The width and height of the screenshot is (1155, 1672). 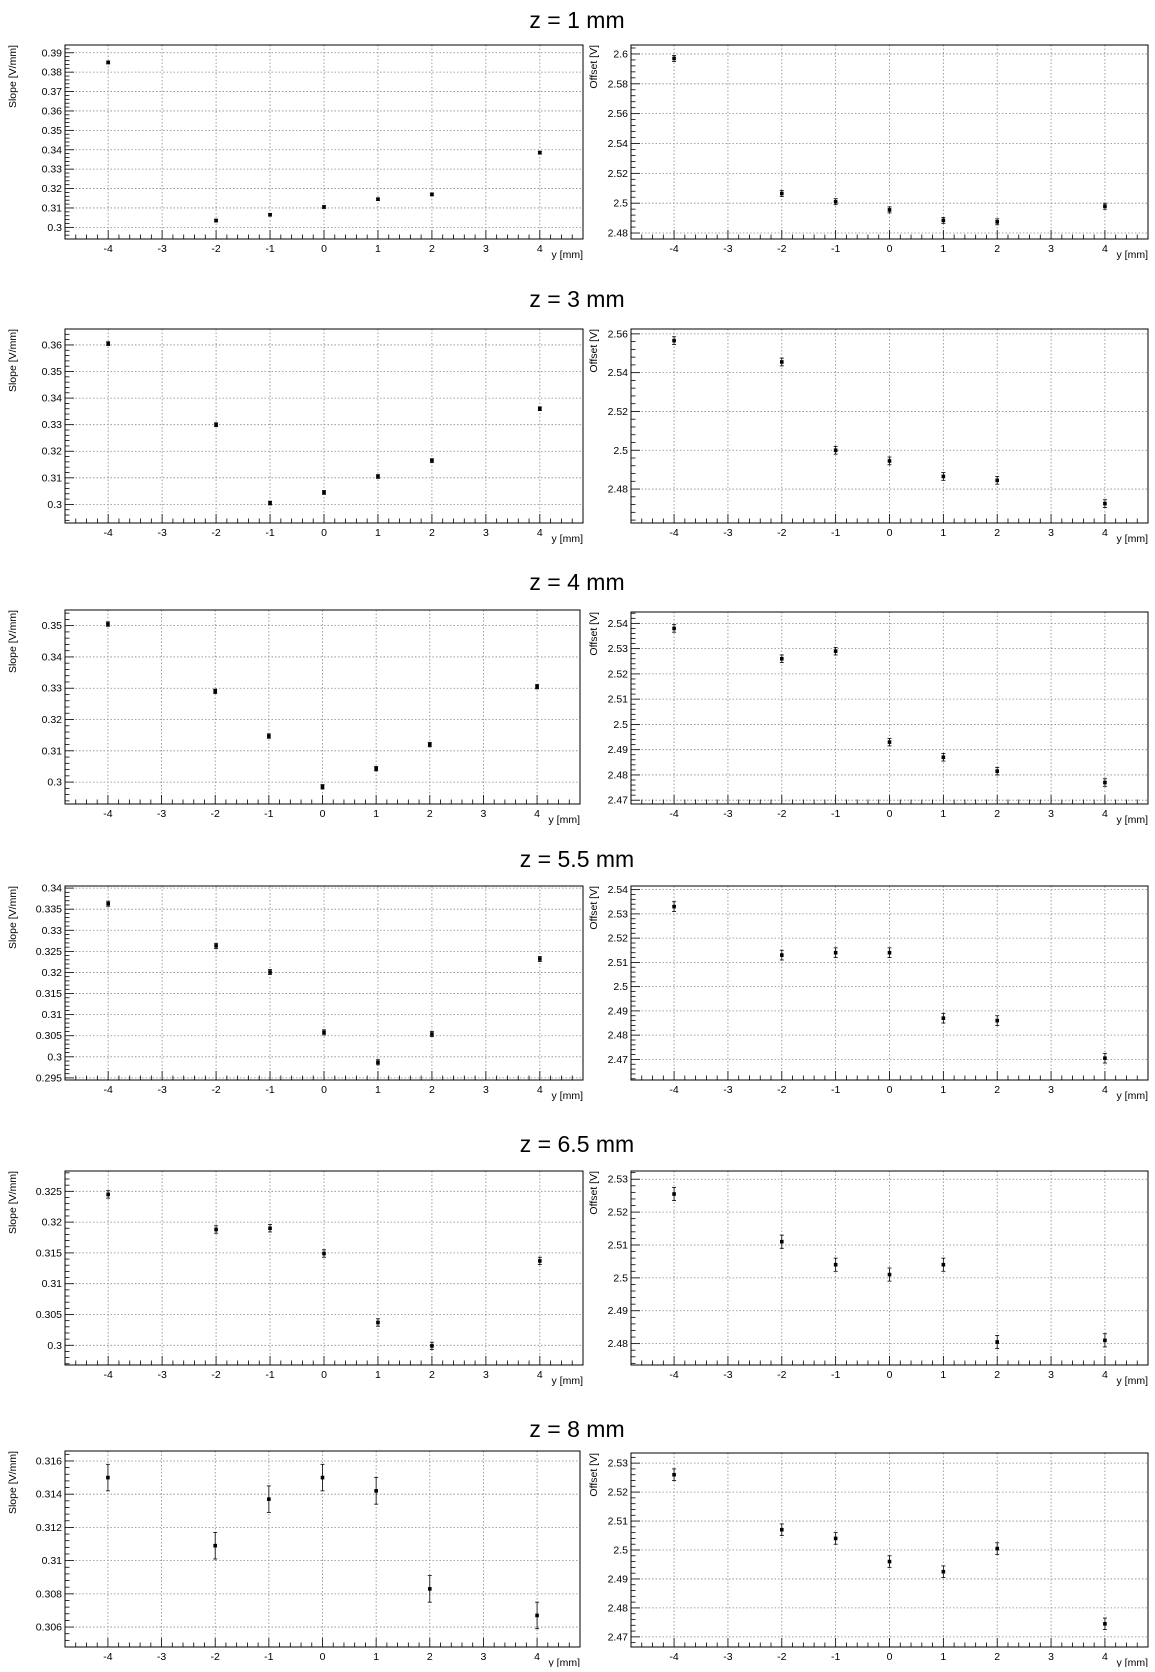 I want to click on y-tick-label: 0.305, so click(x=49, y=1036).